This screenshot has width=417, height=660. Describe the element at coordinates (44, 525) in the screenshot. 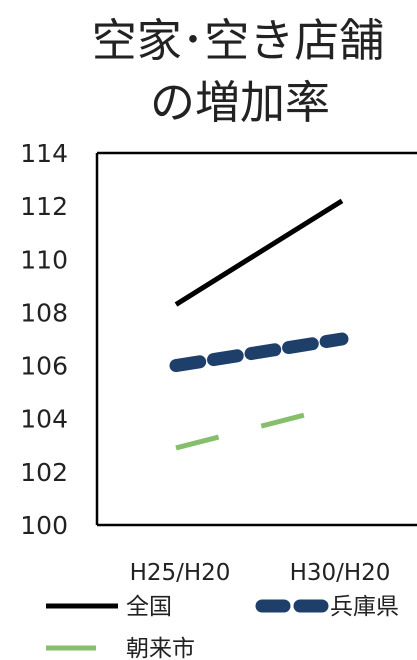

I see `y-tick-label: 100` at that location.